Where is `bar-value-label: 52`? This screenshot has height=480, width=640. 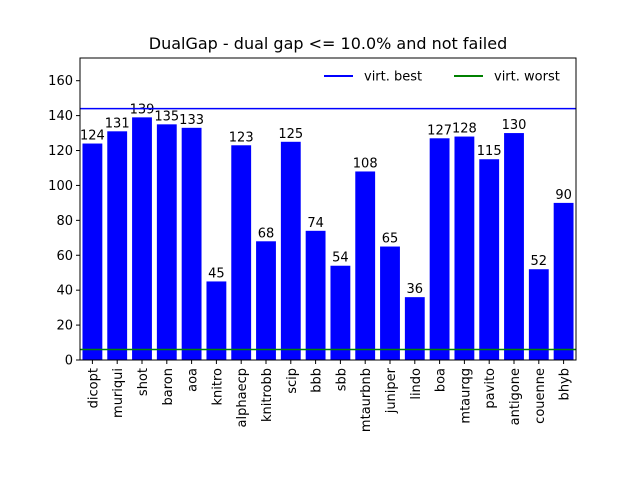
bar-value-label: 52 is located at coordinates (539, 261).